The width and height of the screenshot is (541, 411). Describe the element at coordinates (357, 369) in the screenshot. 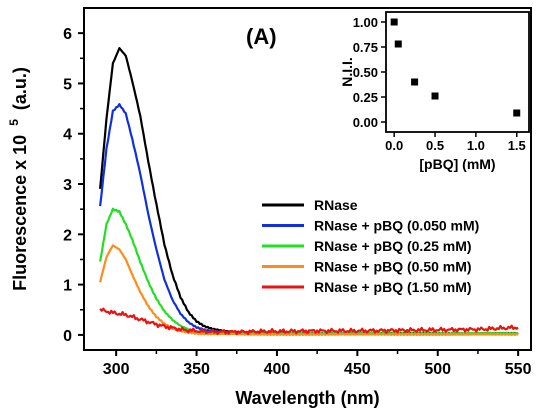

I see `x-tick-label: 450` at that location.